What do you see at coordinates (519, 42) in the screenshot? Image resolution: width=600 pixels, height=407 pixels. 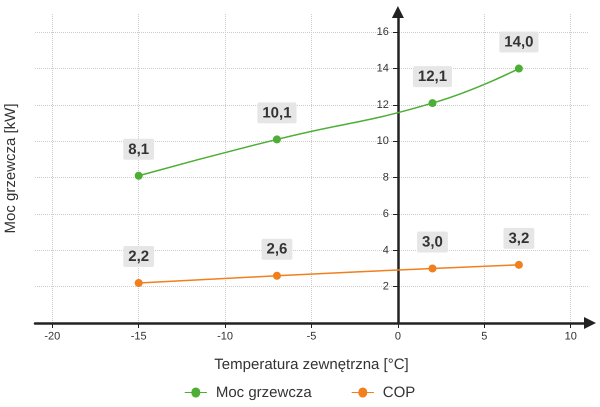 I see `data-label: 14,0` at bounding box center [519, 42].